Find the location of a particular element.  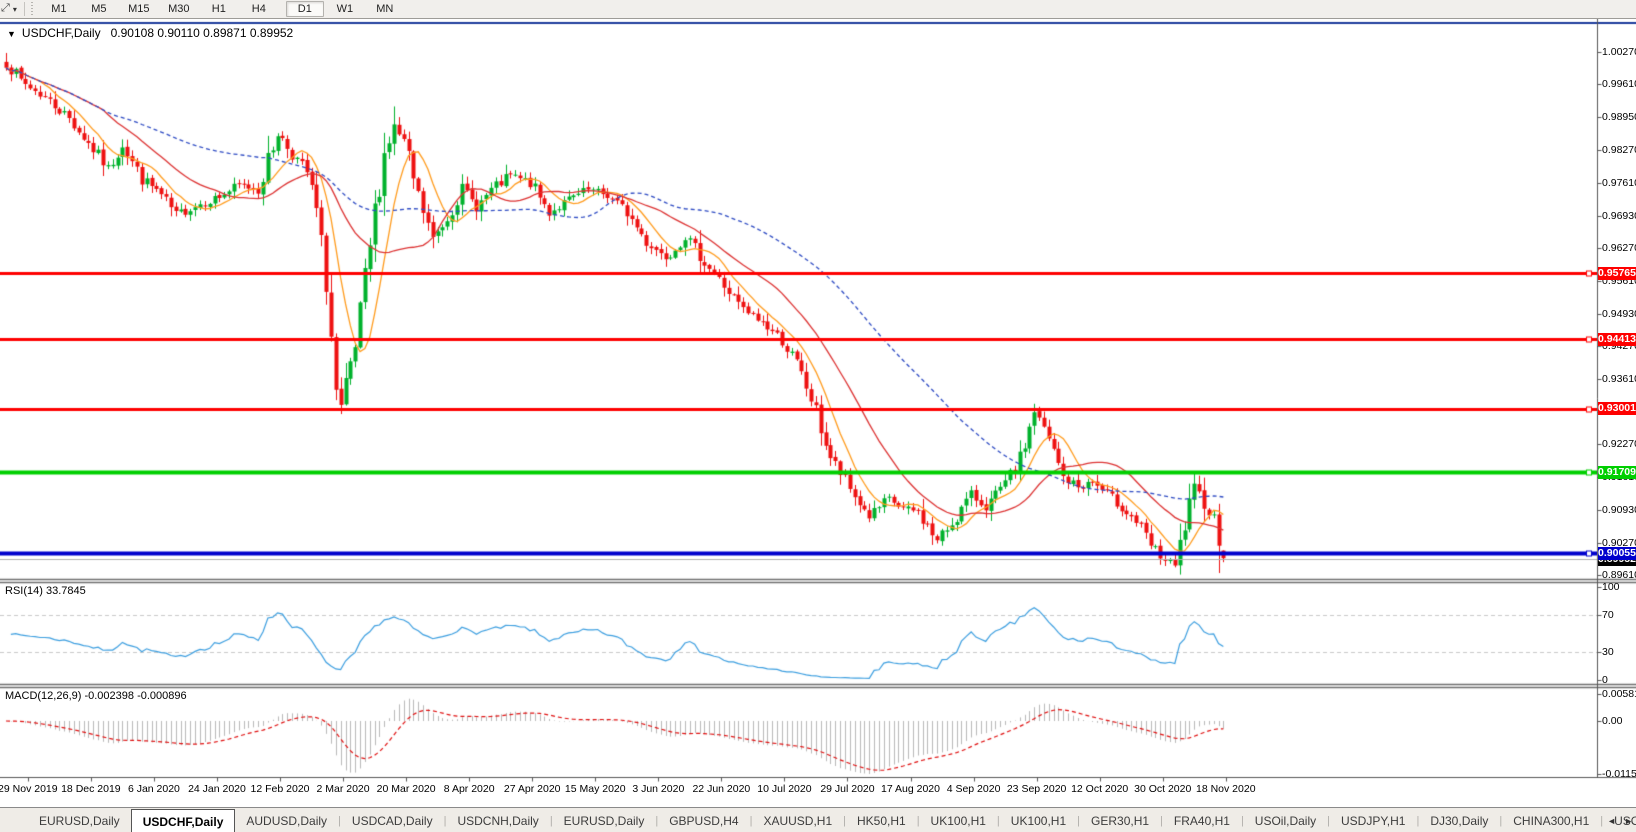

macd-axis-tick-label: 0.00 is located at coordinates (1612, 721).